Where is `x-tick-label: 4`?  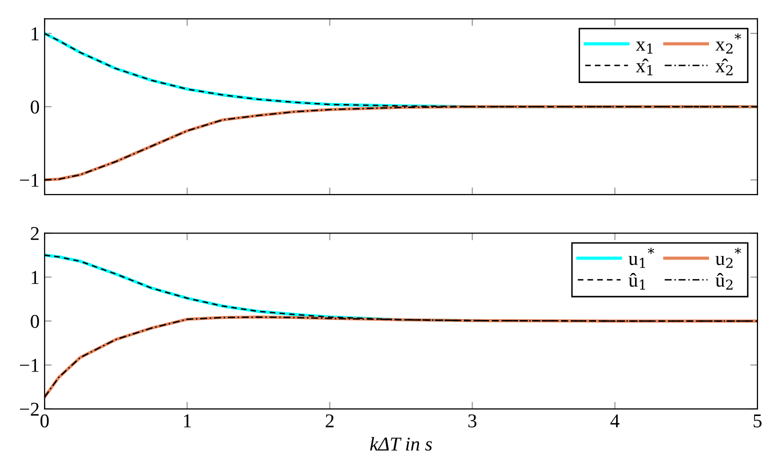
x-tick-label: 4 is located at coordinates (615, 421).